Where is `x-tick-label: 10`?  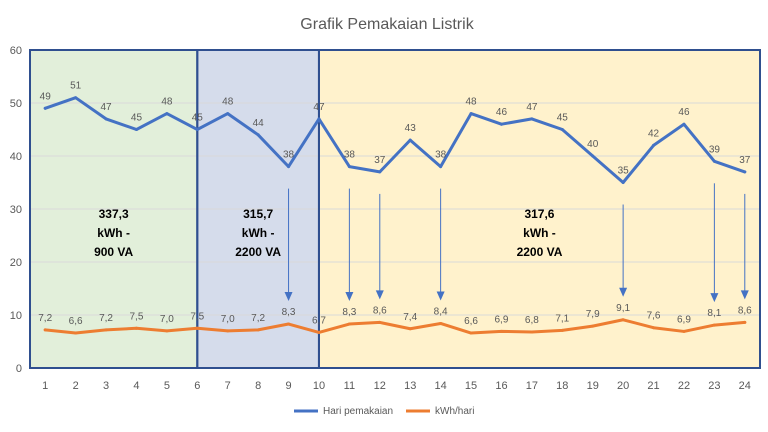 x-tick-label: 10 is located at coordinates (319, 386).